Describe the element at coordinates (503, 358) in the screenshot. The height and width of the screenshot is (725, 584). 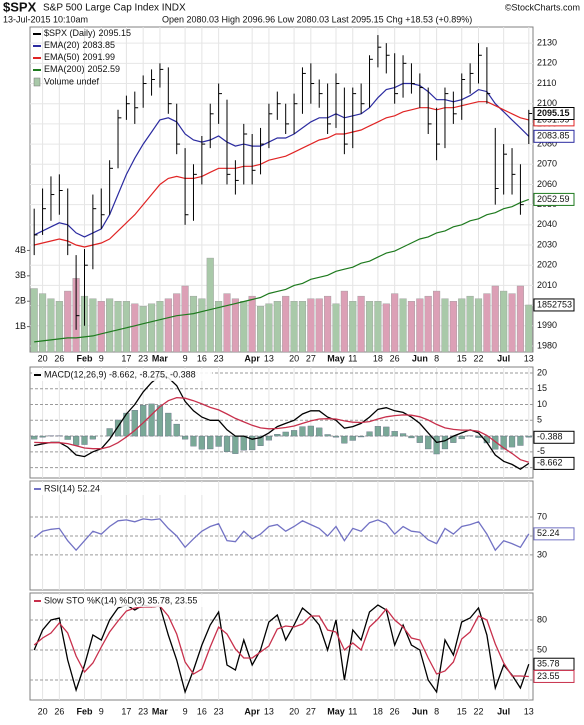
I see `x-tick-label: Jul` at that location.